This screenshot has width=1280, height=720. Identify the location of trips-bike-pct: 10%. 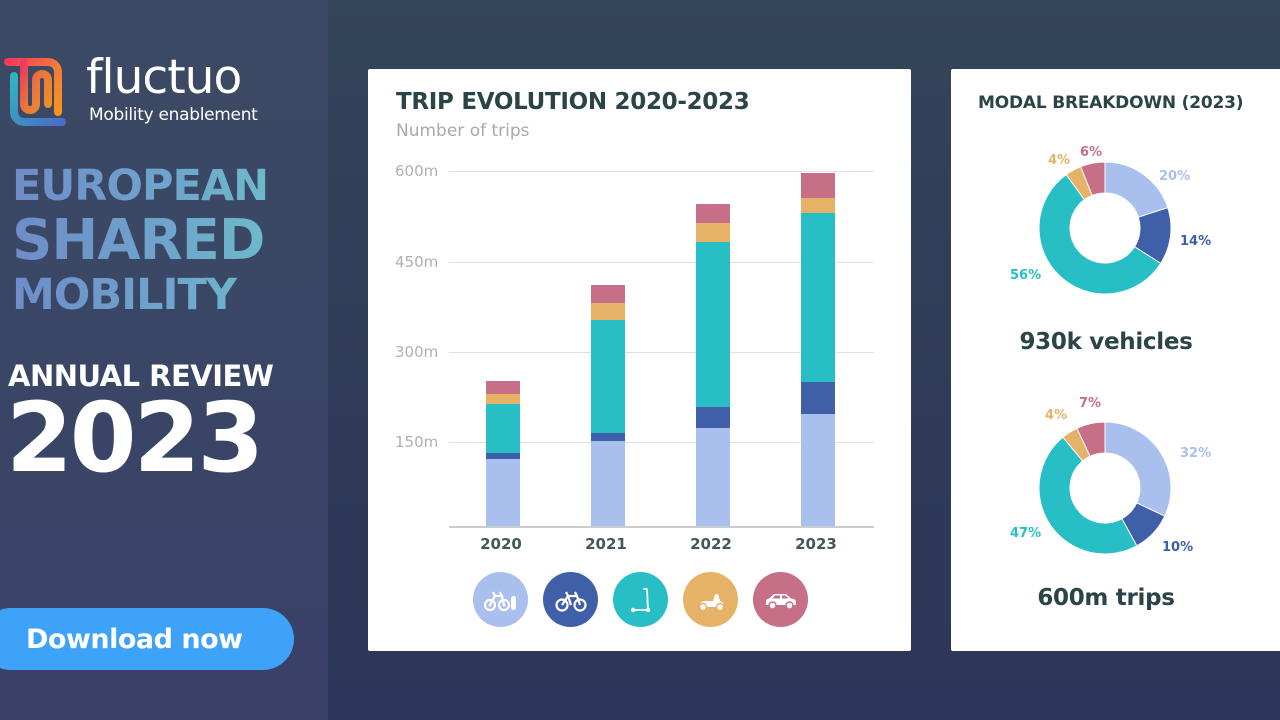
(1178, 547).